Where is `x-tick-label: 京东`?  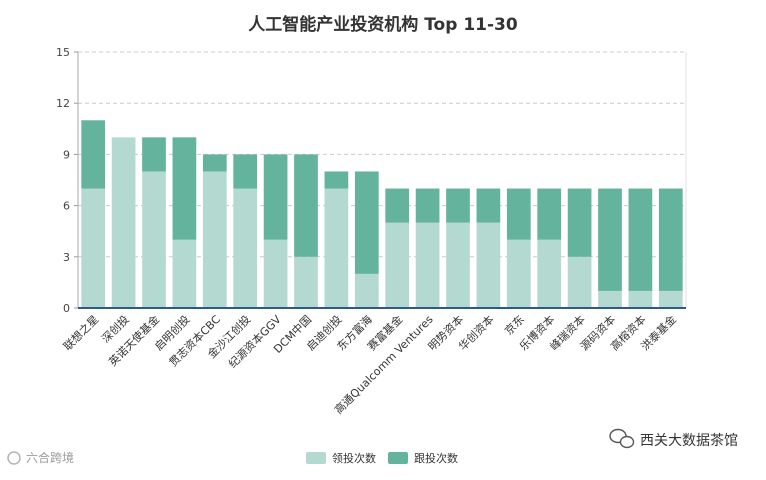
x-tick-label: 京东 is located at coordinates (513, 324).